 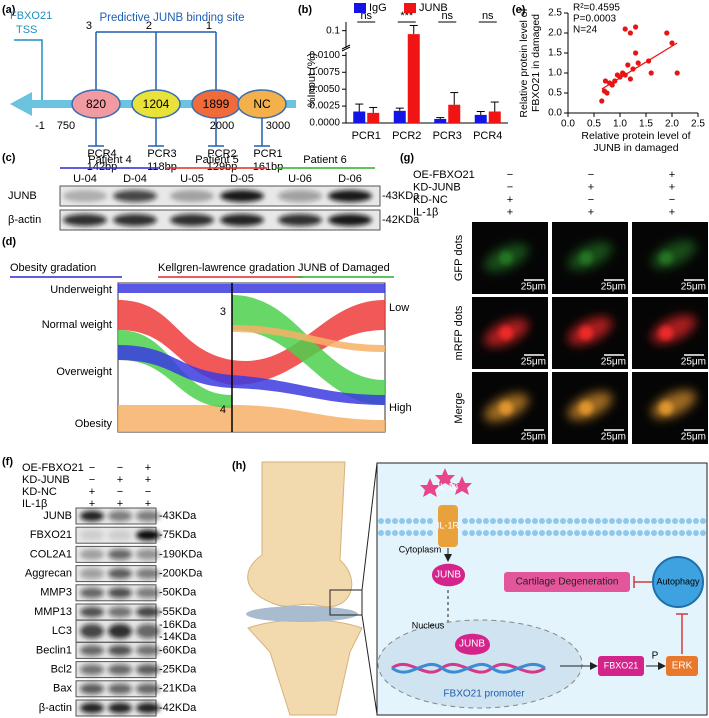 What do you see at coordinates (468, 668) in the screenshot?
I see `dna` at bounding box center [468, 668].